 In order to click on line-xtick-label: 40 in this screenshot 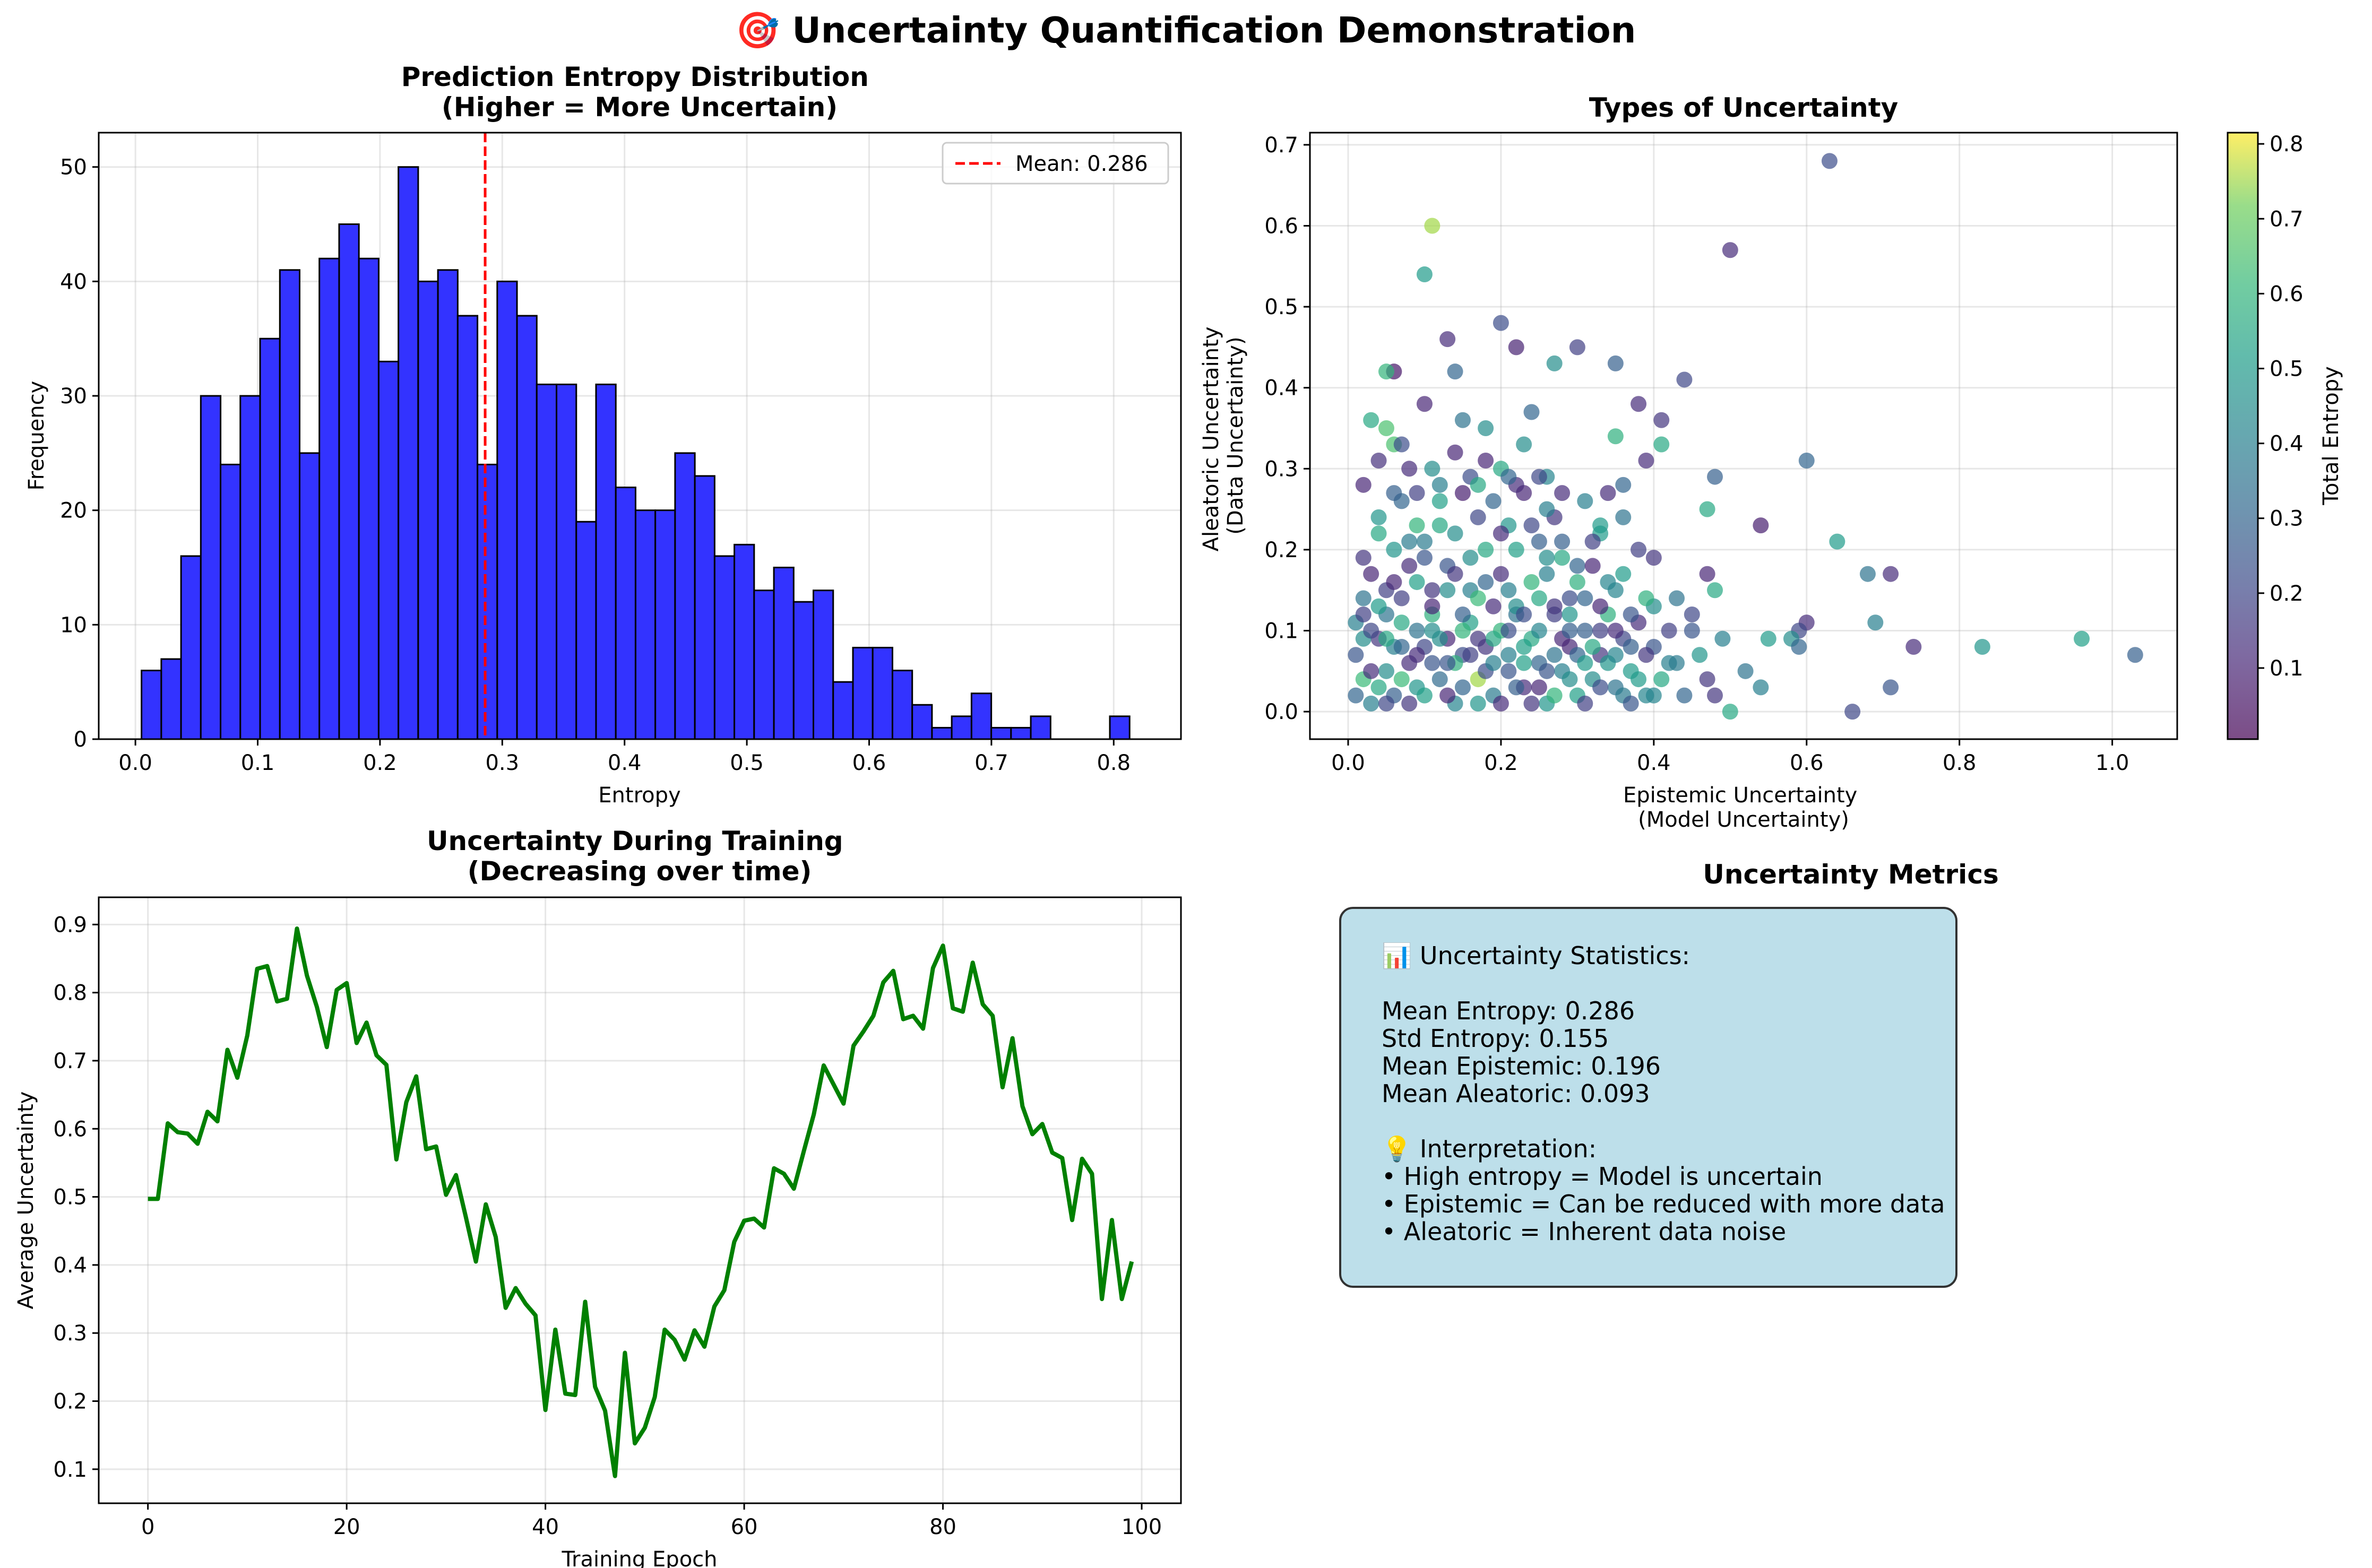, I will do `click(545, 1527)`.